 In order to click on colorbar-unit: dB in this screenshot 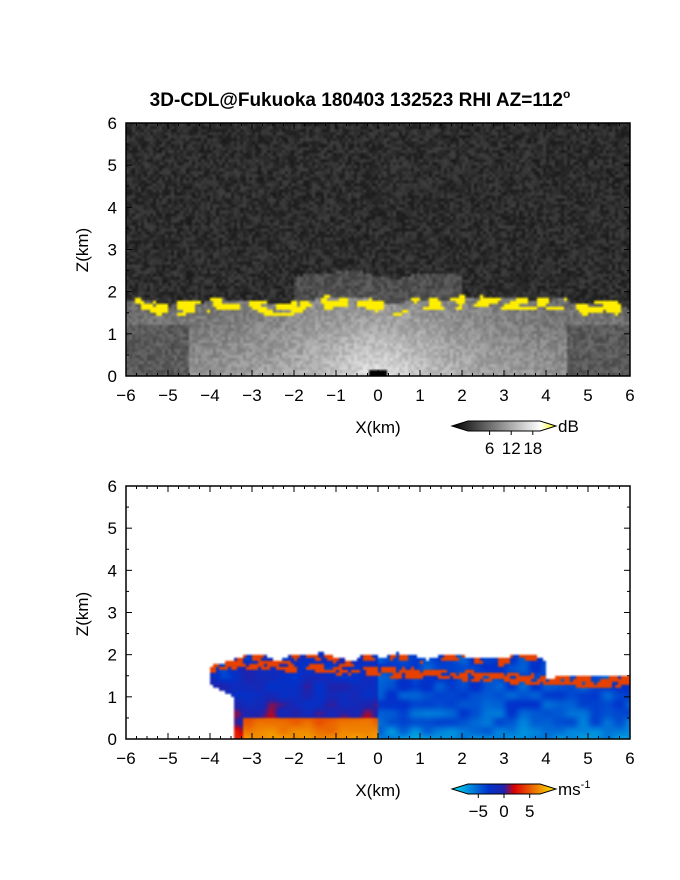, I will do `click(568, 426)`.